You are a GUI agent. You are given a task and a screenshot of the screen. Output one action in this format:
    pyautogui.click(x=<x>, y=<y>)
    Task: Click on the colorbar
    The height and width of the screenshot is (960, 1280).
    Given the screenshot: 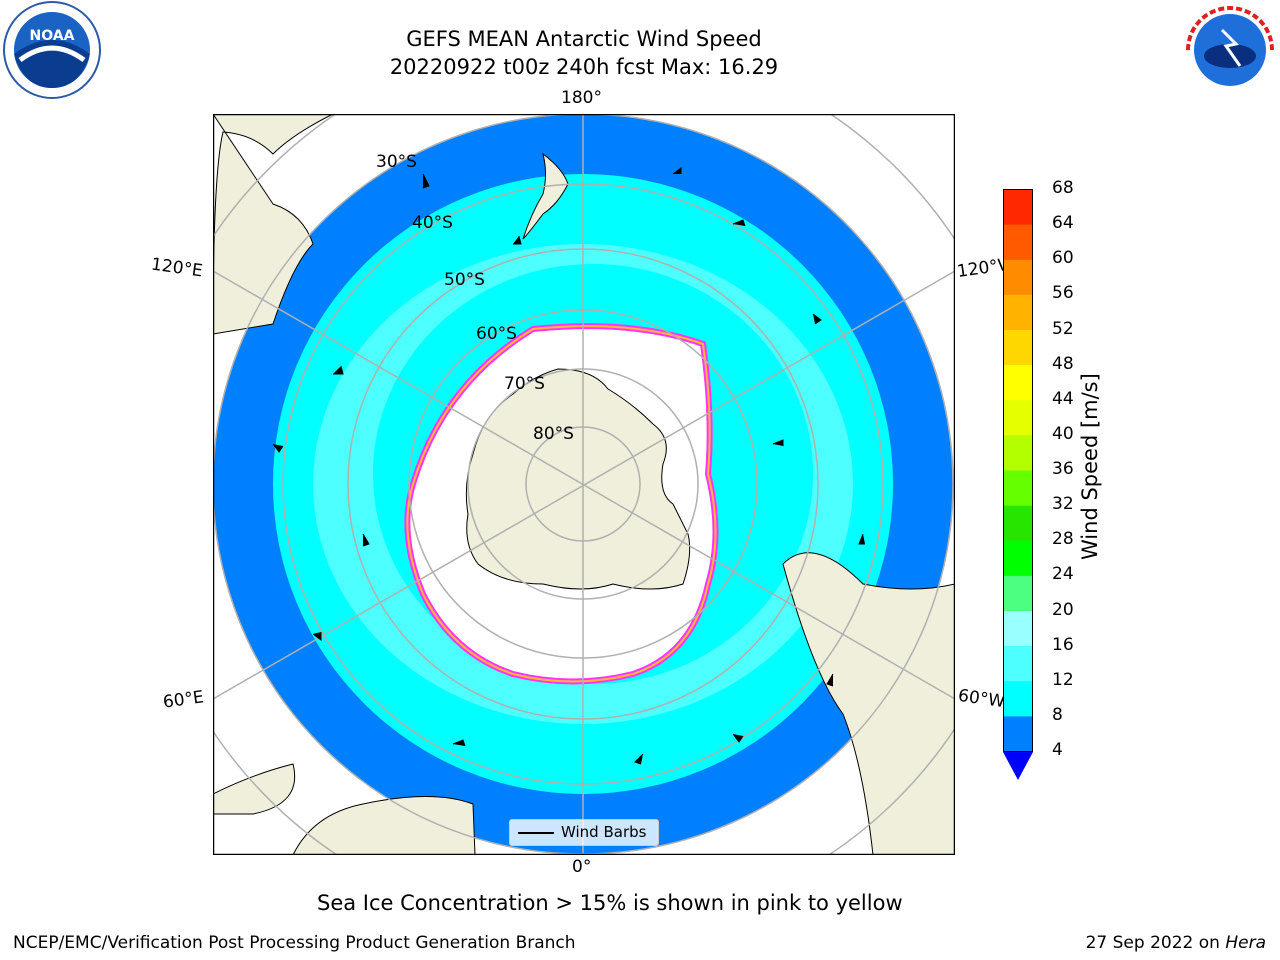 What is the action you would take?
    pyautogui.click(x=1018, y=484)
    